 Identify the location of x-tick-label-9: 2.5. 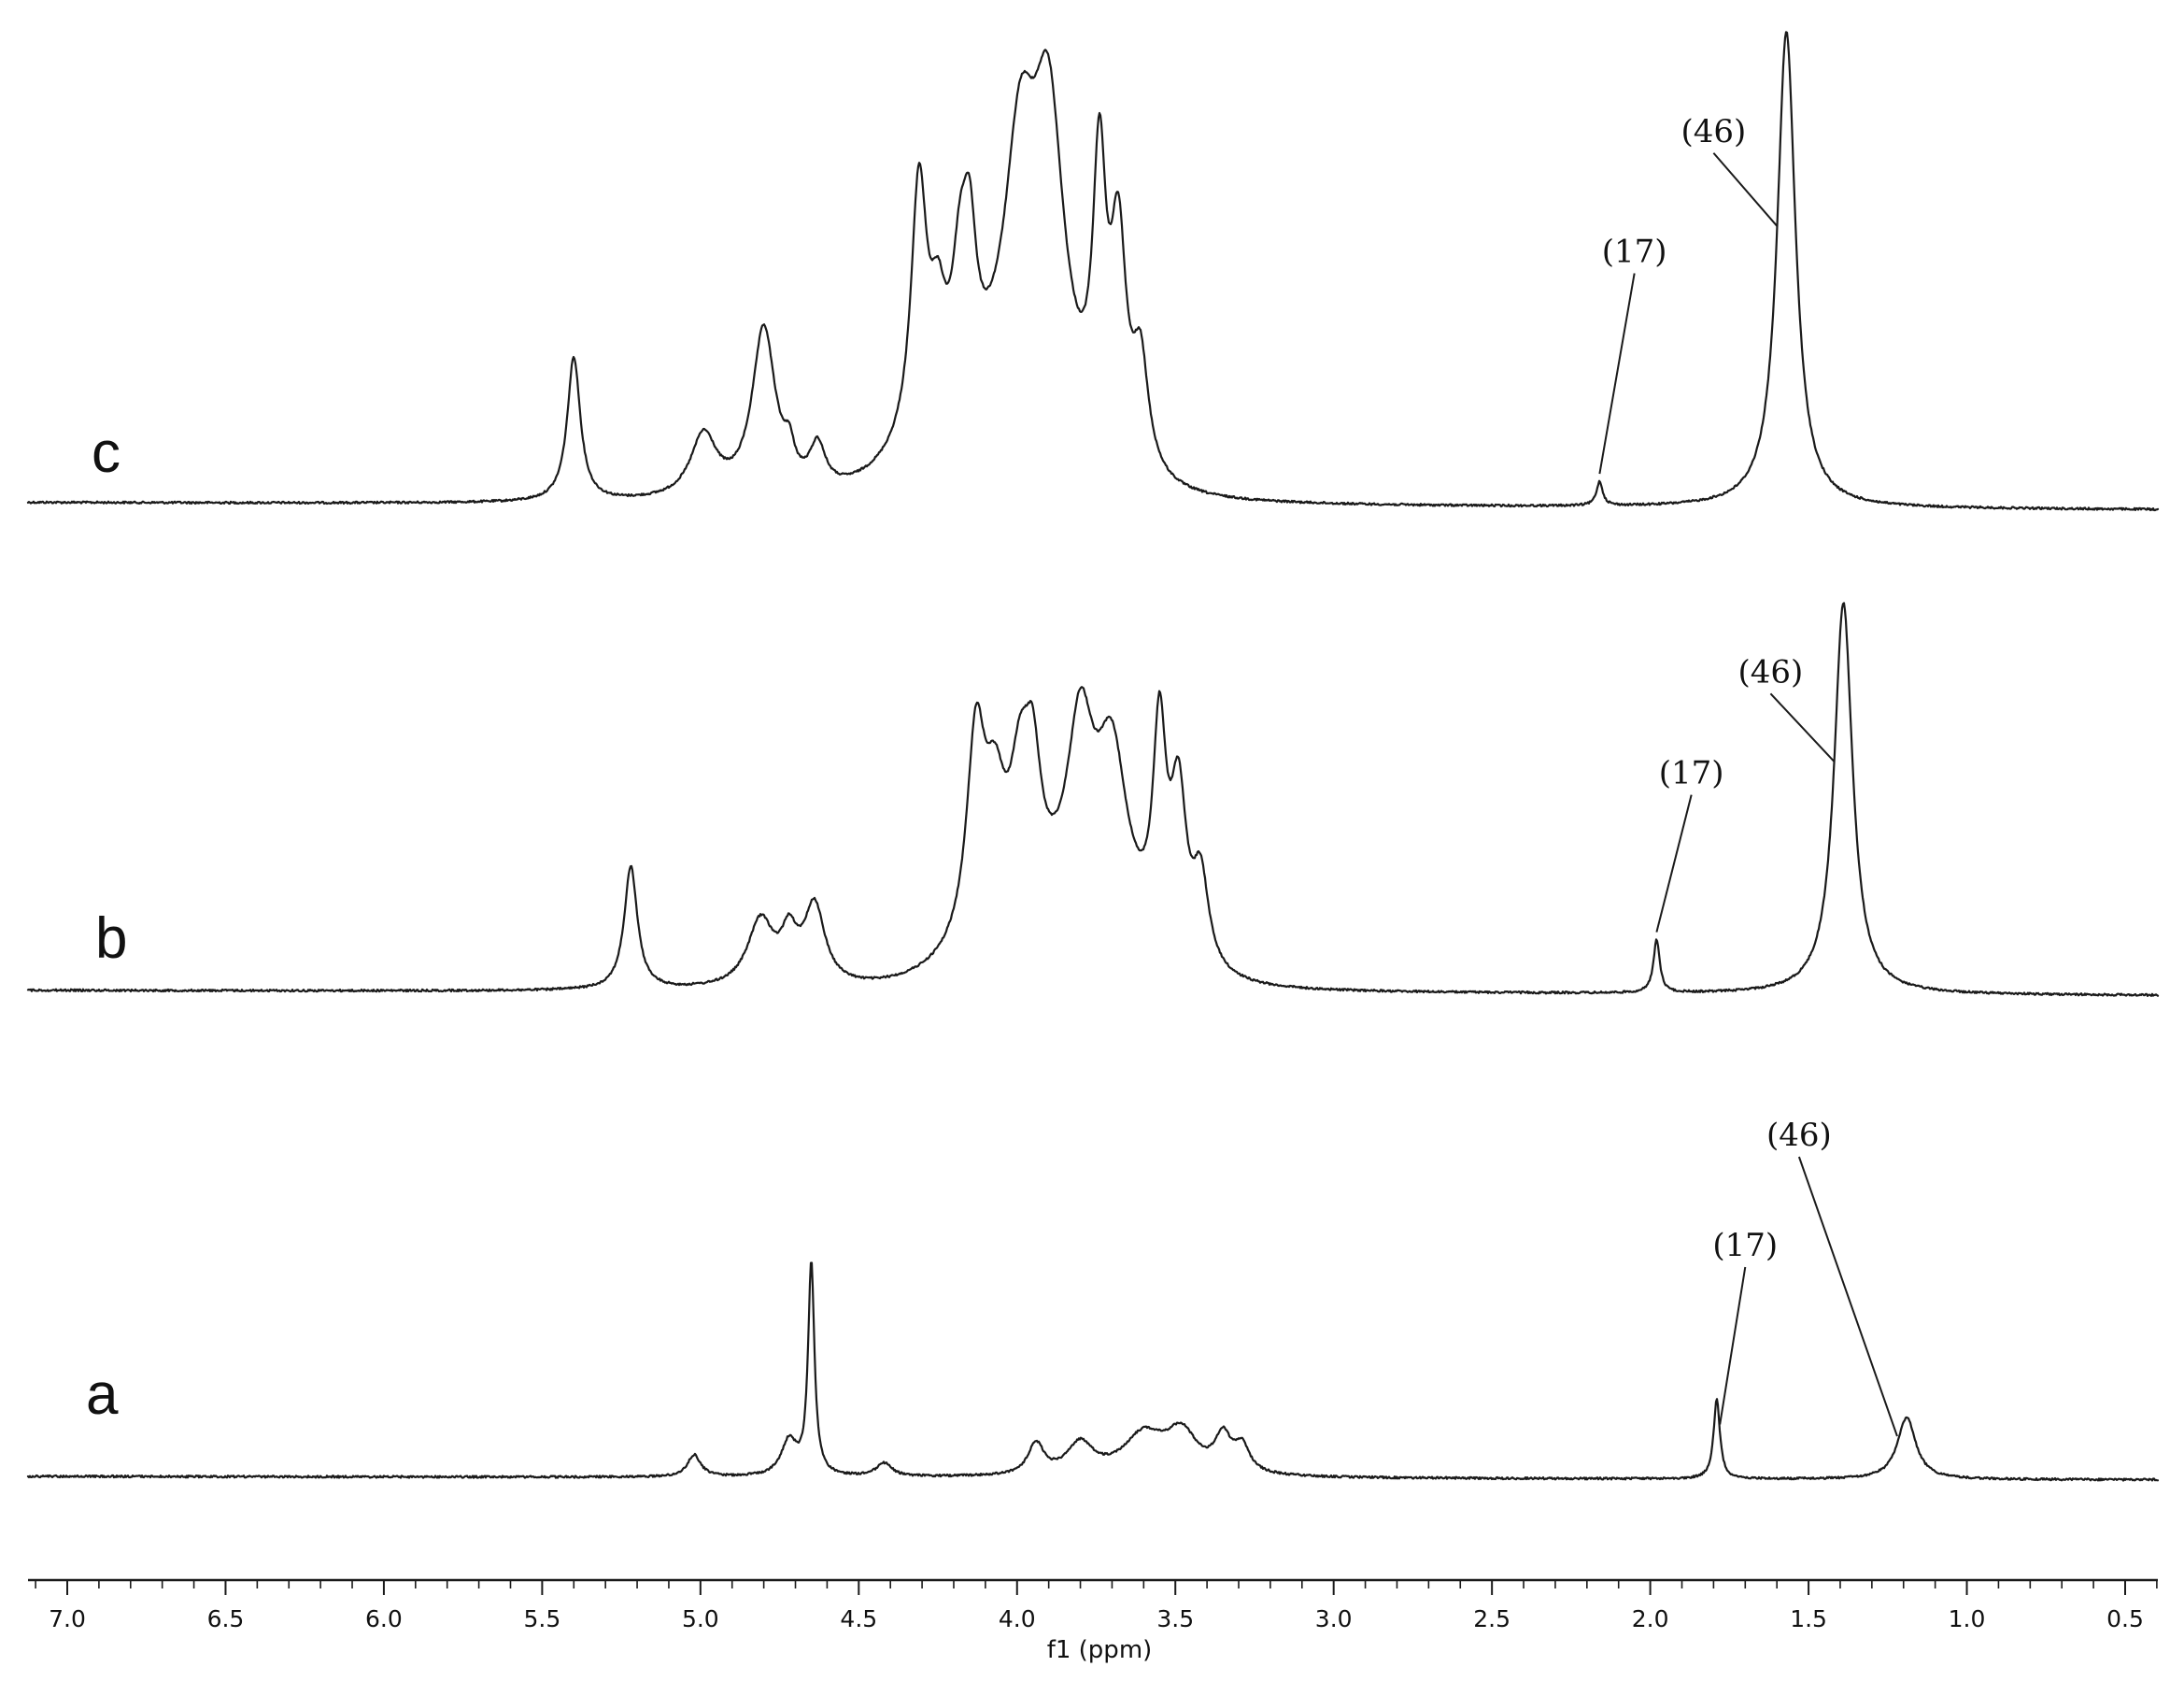
(1491, 1618).